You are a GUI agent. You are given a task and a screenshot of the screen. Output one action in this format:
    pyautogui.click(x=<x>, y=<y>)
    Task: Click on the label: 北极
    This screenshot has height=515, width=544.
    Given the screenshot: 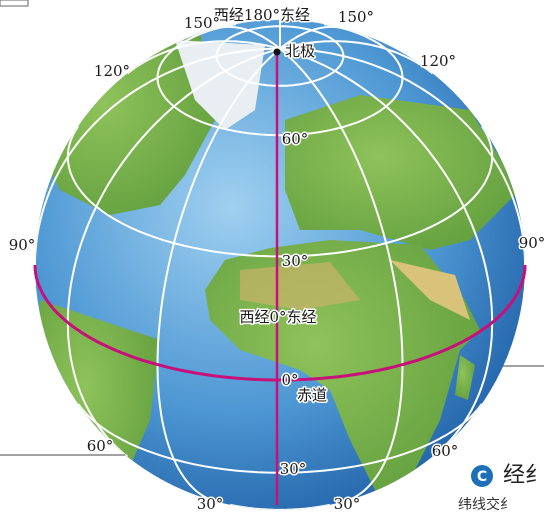 What is the action you would take?
    pyautogui.click(x=300, y=51)
    